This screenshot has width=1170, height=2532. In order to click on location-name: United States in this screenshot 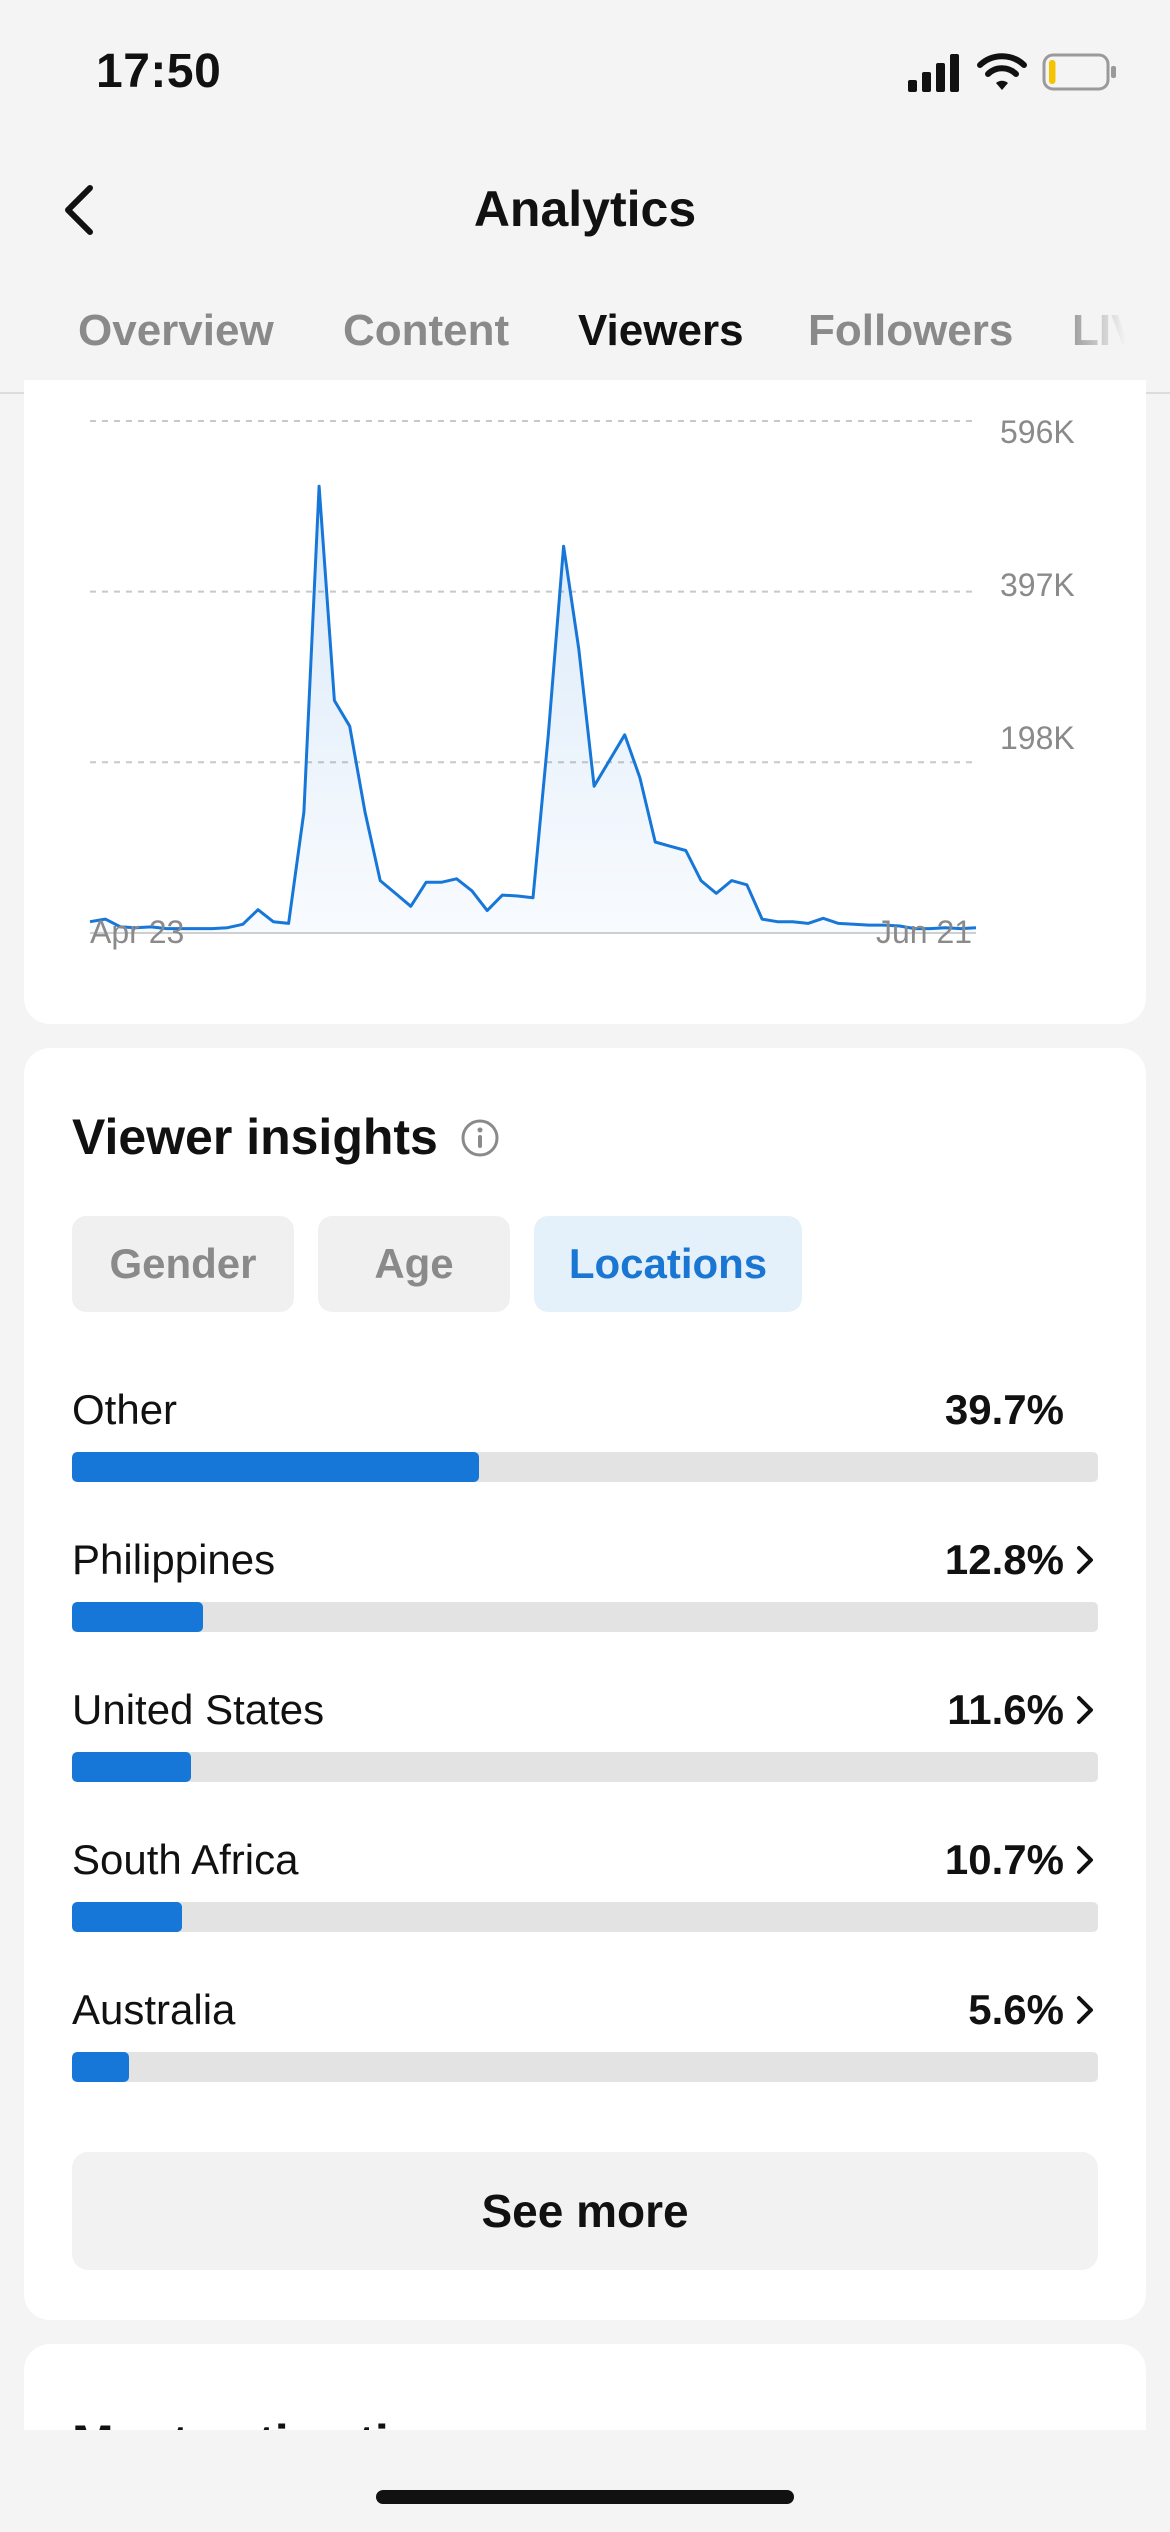, I will do `click(198, 1709)`.